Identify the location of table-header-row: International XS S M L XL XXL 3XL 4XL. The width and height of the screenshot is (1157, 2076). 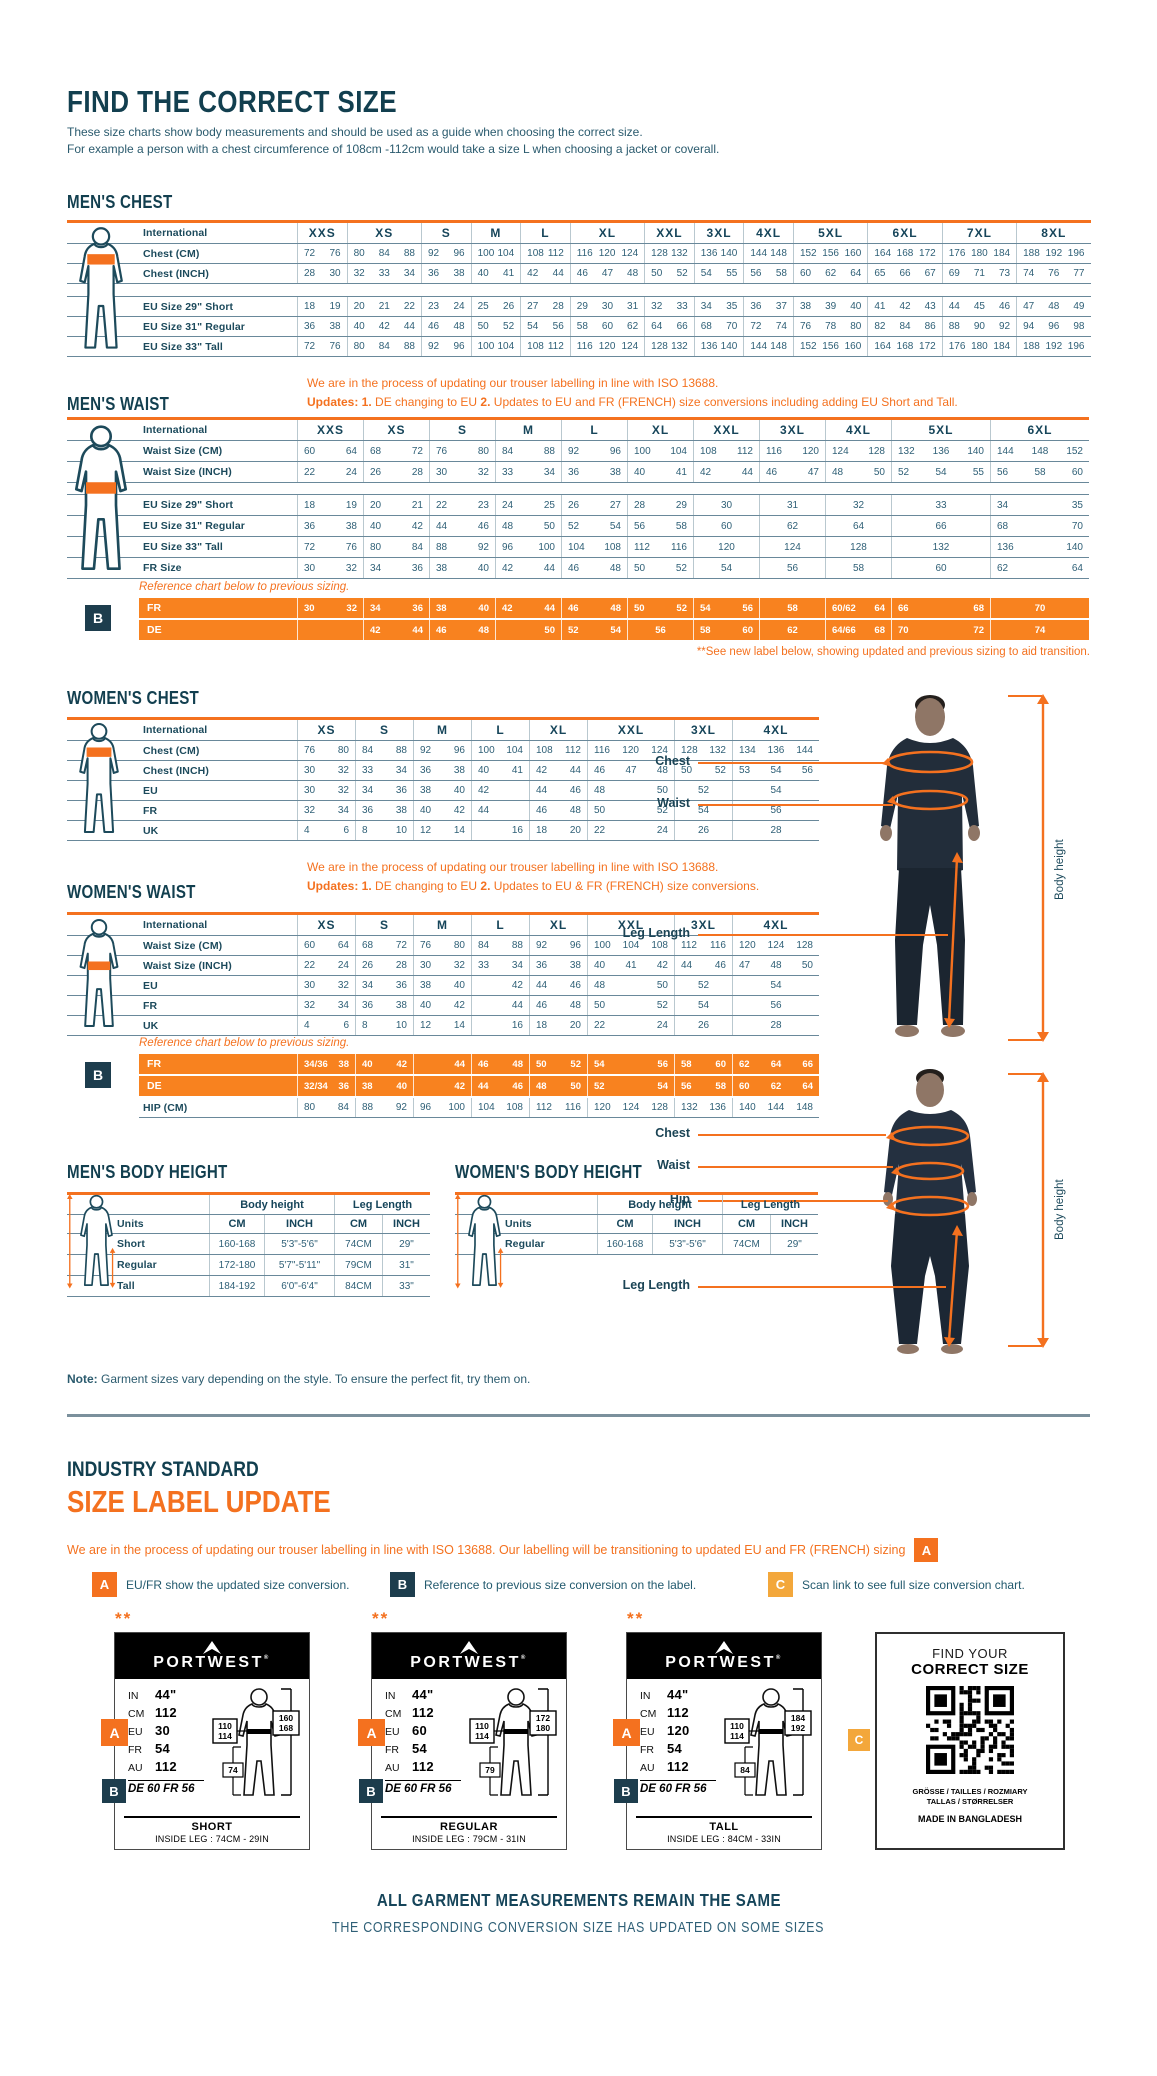
(443, 925).